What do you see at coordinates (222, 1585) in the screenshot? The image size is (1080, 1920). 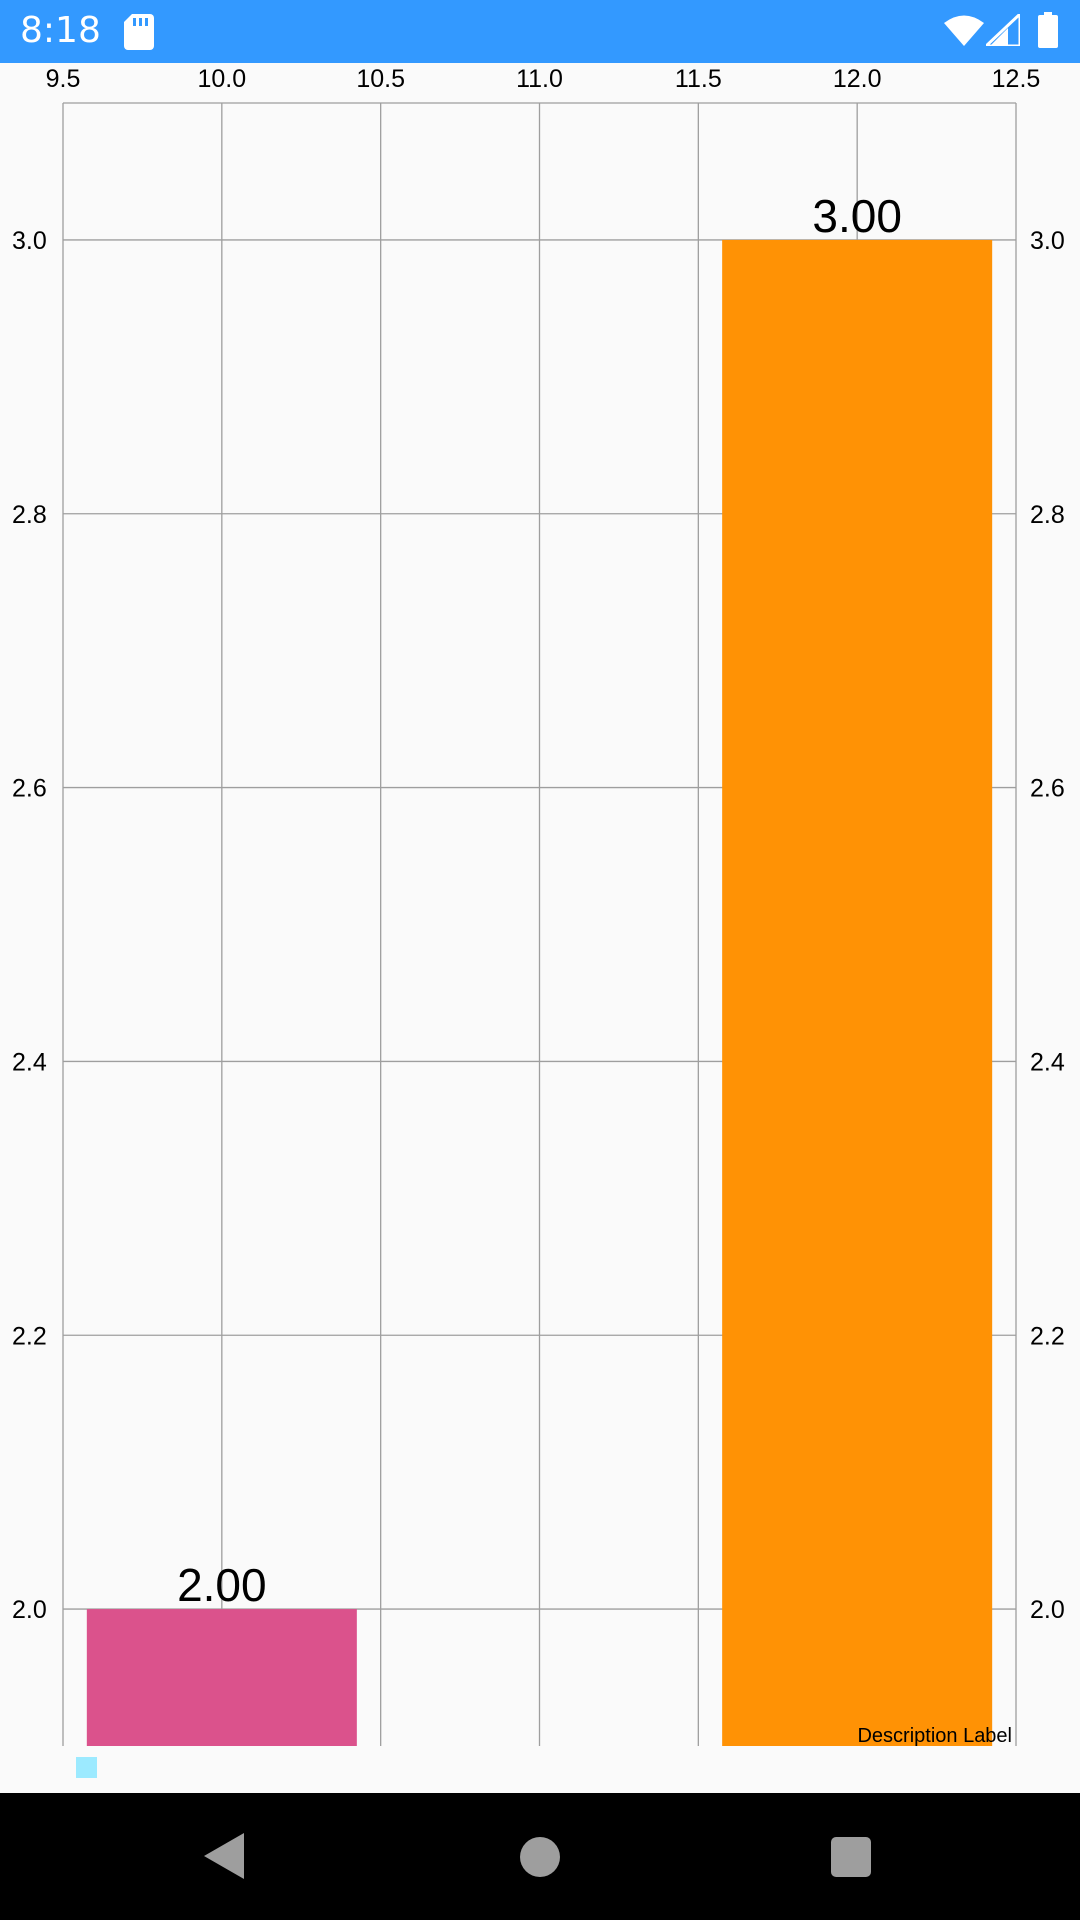 I see `bar-value-label: 2.00` at bounding box center [222, 1585].